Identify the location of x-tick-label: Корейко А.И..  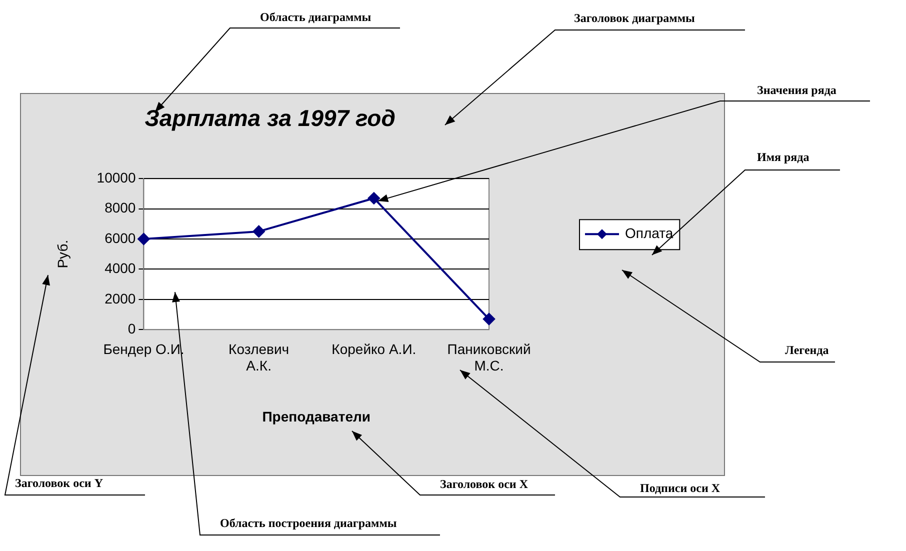
(374, 348).